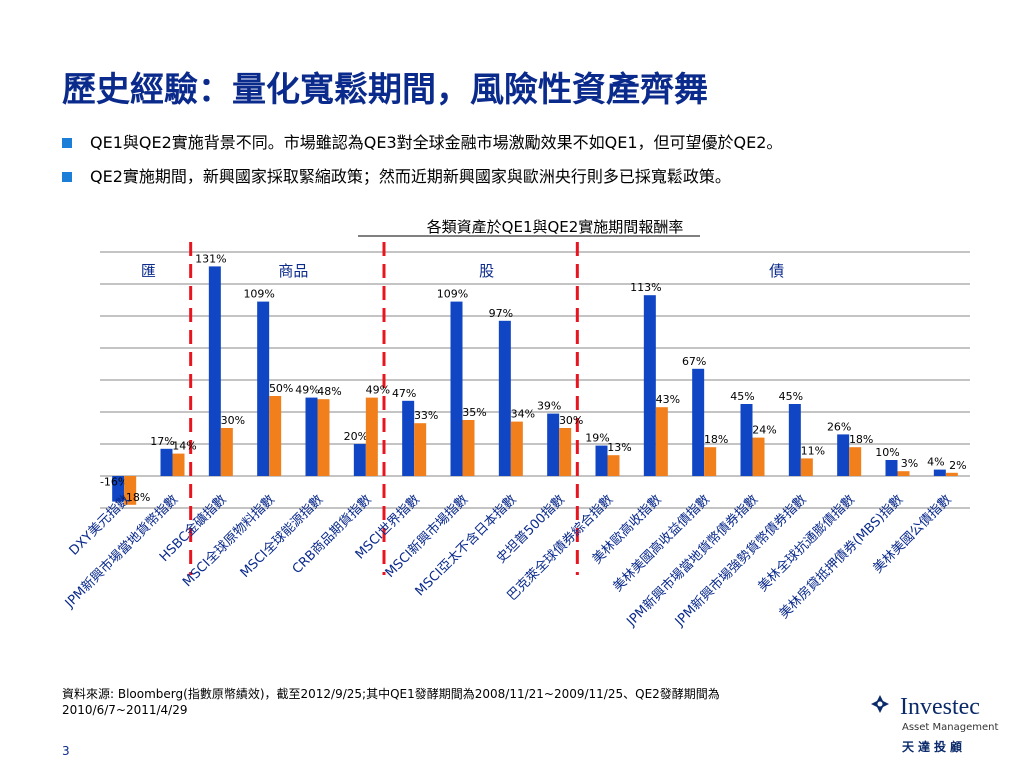 The width and height of the screenshot is (1024, 768). I want to click on data-label-qe1: 113%, so click(645, 287).